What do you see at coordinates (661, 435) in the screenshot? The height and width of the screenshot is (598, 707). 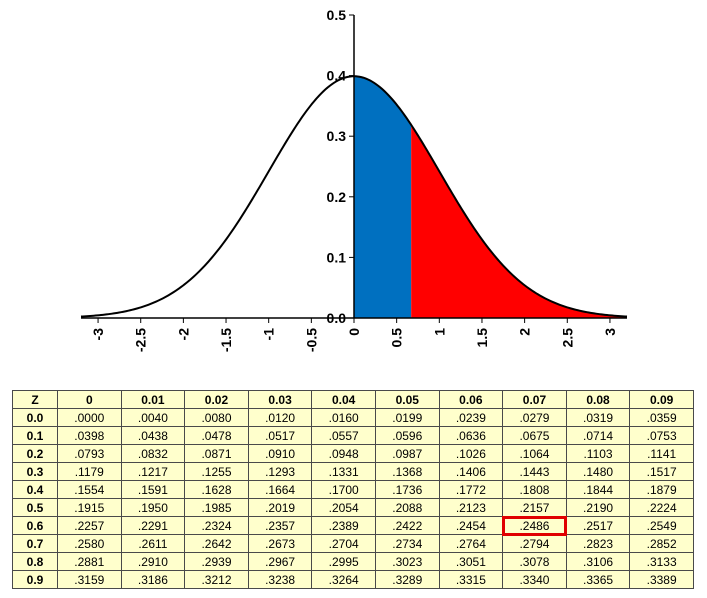 I see `table-cell: .0753` at bounding box center [661, 435].